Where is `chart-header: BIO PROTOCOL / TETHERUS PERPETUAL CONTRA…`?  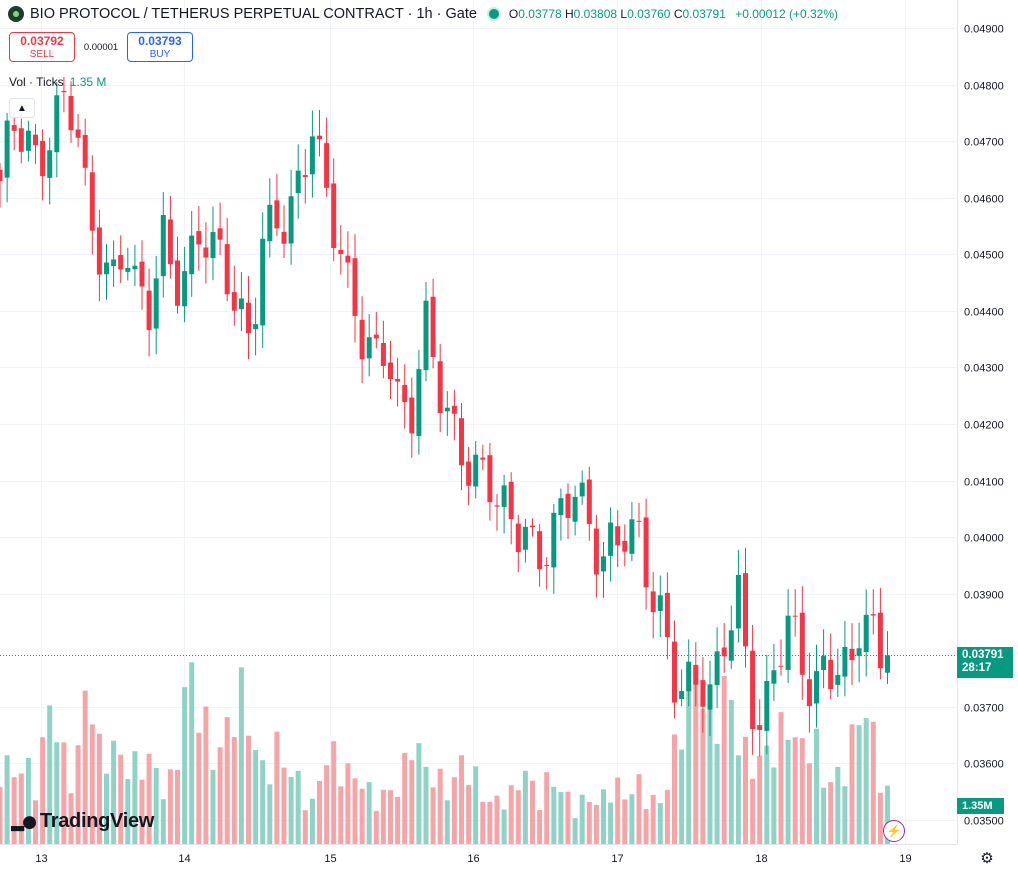 chart-header: BIO PROTOCOL / TETHERUS PERPETUAL CONTRA… is located at coordinates (423, 14).